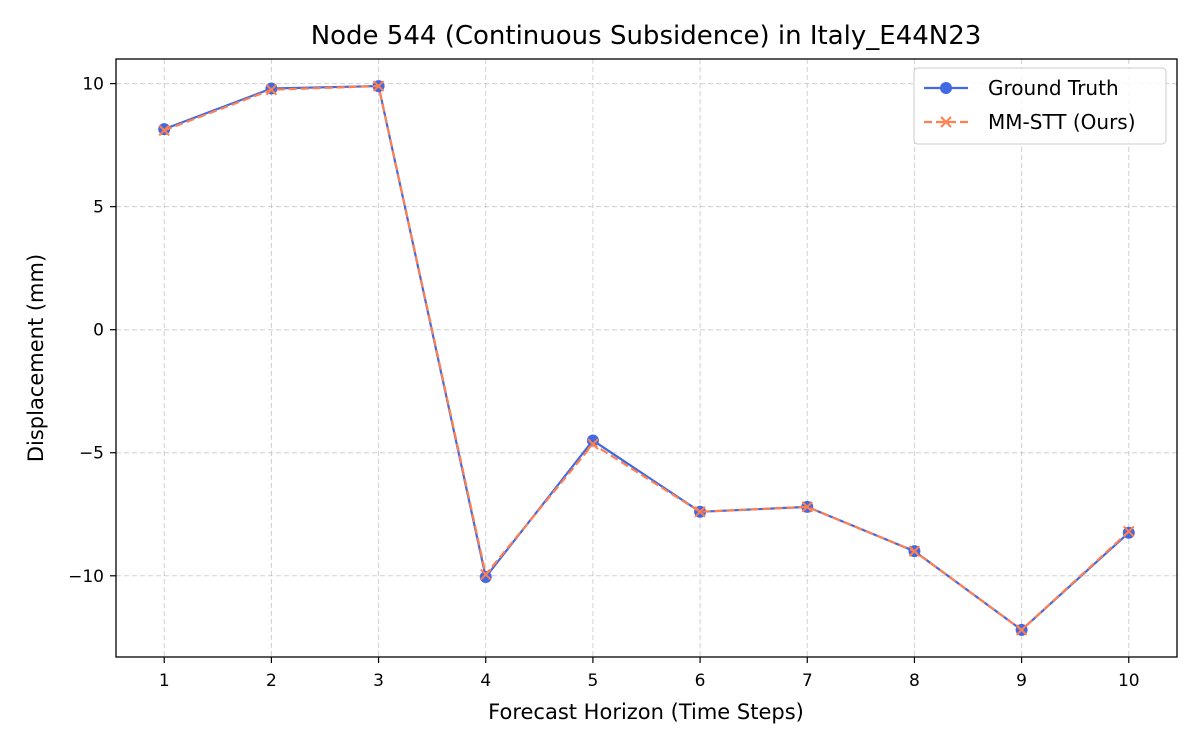 This screenshot has height=750, width=1200. What do you see at coordinates (649, 674) in the screenshot?
I see `x-axis: 1 2 3 4 5 6 7 8 9 10` at bounding box center [649, 674].